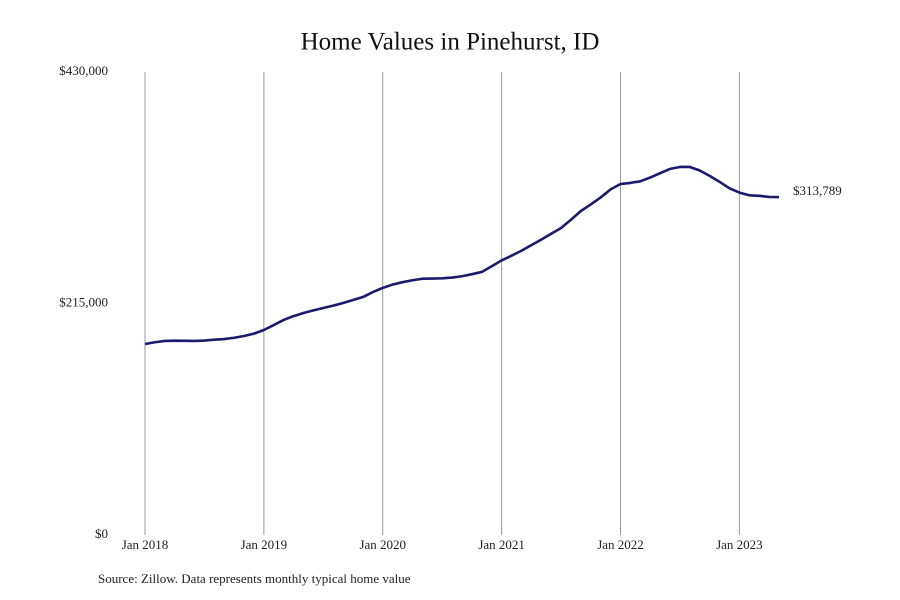 The image size is (900, 600). I want to click on value-label: $313,789, so click(817, 190).